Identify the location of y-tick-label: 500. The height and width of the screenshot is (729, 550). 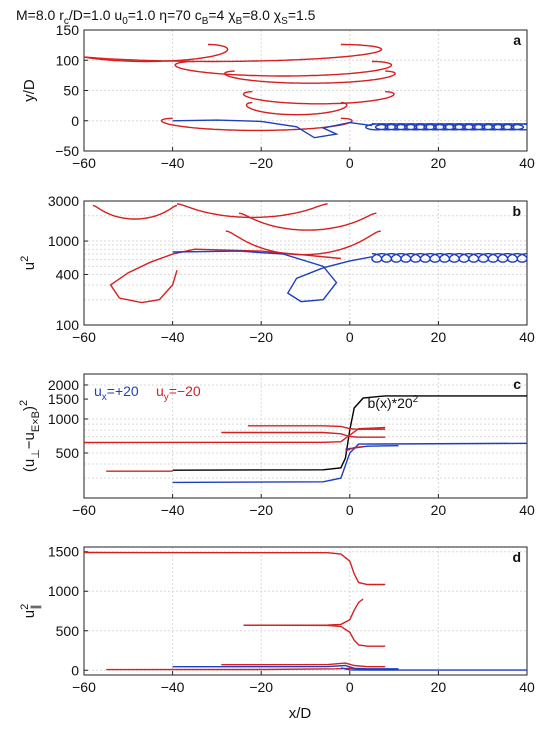
(68, 631).